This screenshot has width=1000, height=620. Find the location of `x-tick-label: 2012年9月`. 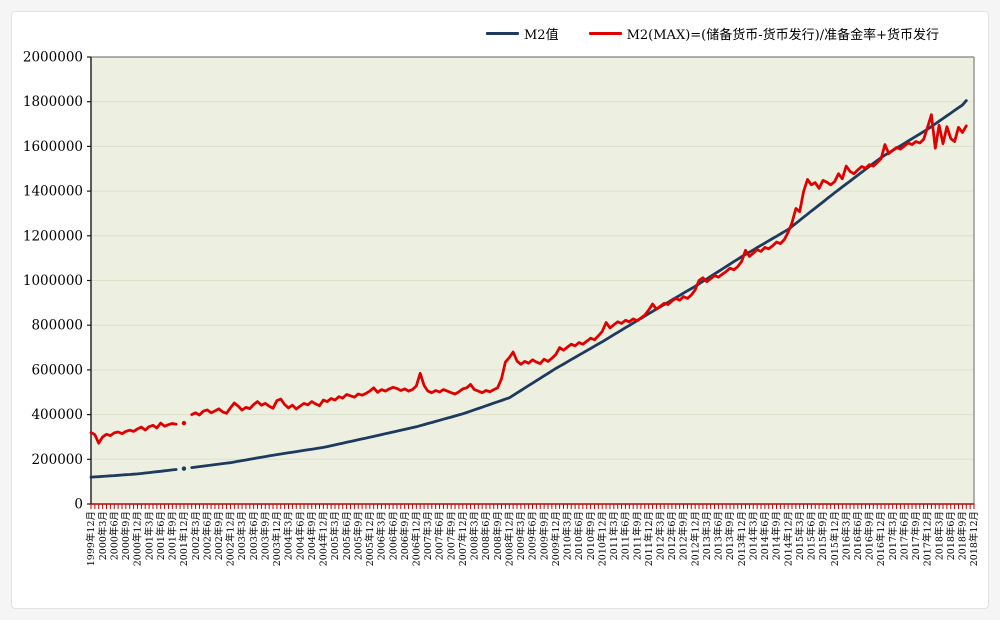

x-tick-label: 2012年9月 is located at coordinates (684, 535).